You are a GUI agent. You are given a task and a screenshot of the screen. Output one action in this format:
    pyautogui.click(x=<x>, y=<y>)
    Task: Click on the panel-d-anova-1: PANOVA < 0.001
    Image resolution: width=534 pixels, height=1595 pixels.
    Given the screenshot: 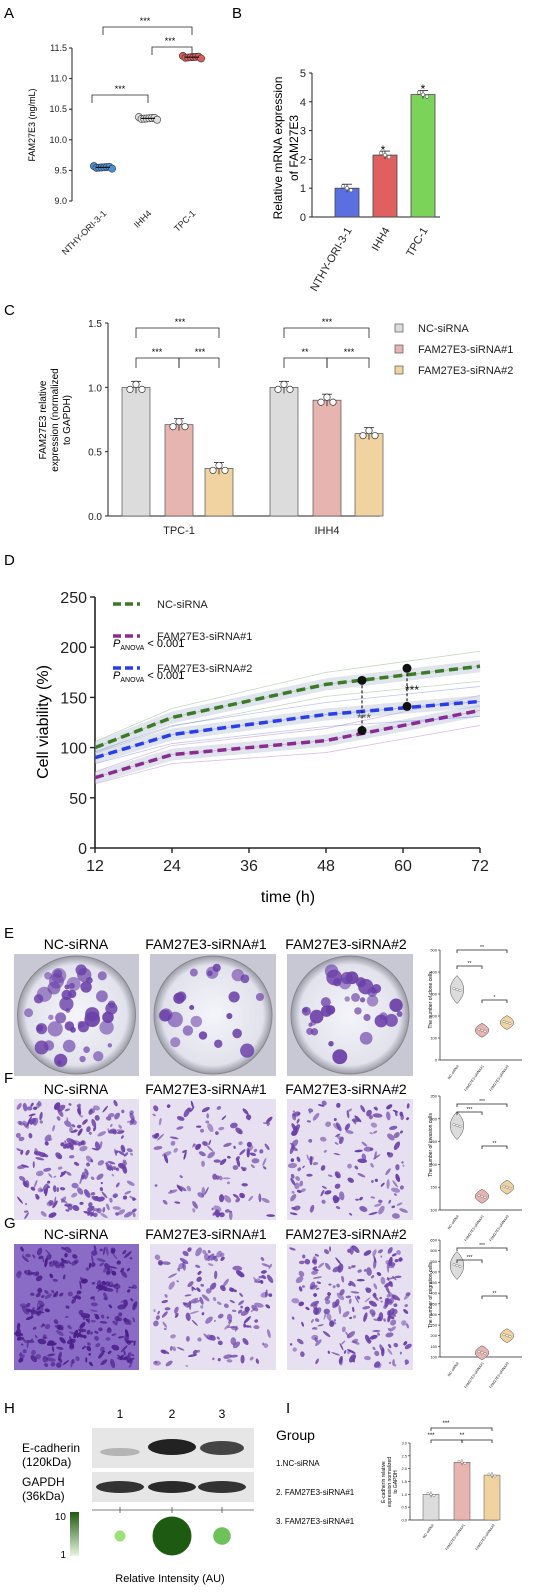 What is the action you would take?
    pyautogui.click(x=148, y=645)
    